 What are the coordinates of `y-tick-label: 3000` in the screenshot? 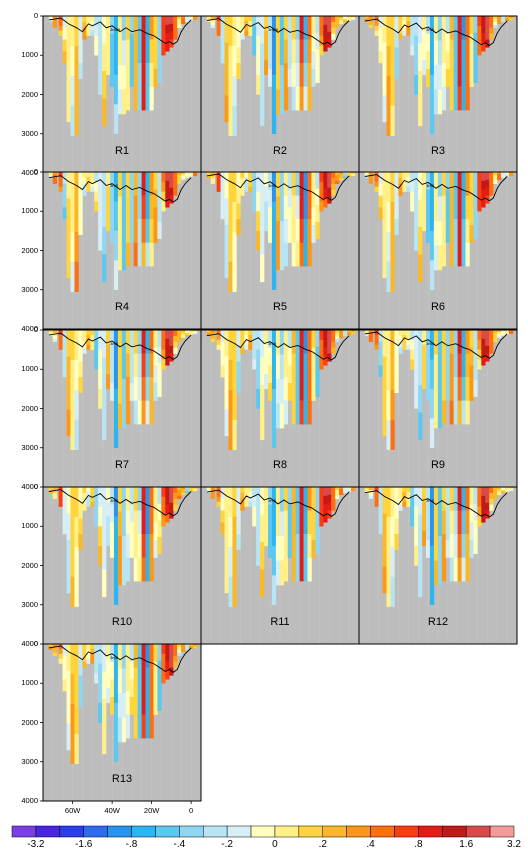 It's located at (29, 133).